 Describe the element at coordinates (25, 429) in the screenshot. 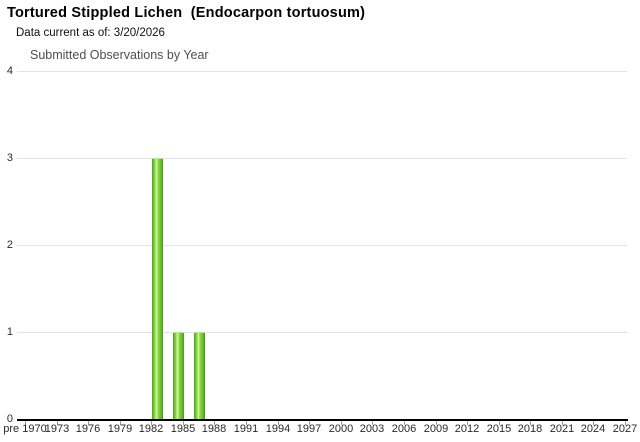

I see `x-axis-label: pre 1970` at that location.